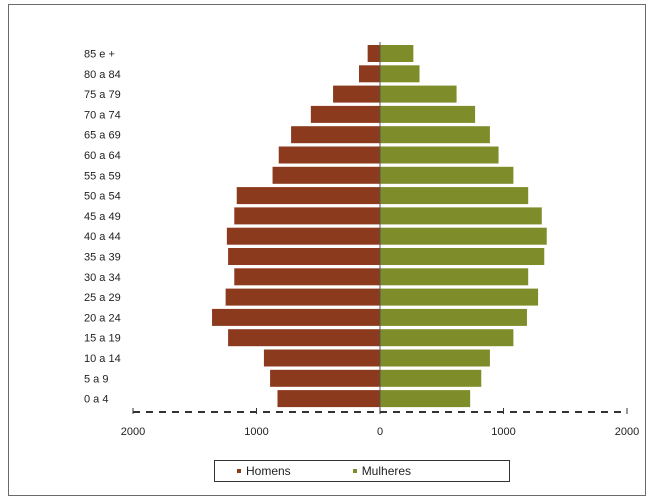 The height and width of the screenshot is (503, 656). I want to click on bar-mulheres-85-e-plus, so click(397, 53).